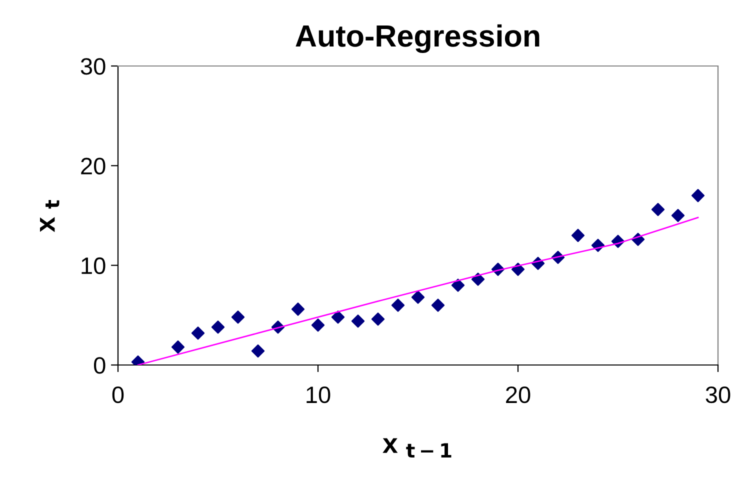 This screenshot has width=738, height=484. Describe the element at coordinates (417, 448) in the screenshot. I see `x-axis-title: x $_{t−1}$` at that location.